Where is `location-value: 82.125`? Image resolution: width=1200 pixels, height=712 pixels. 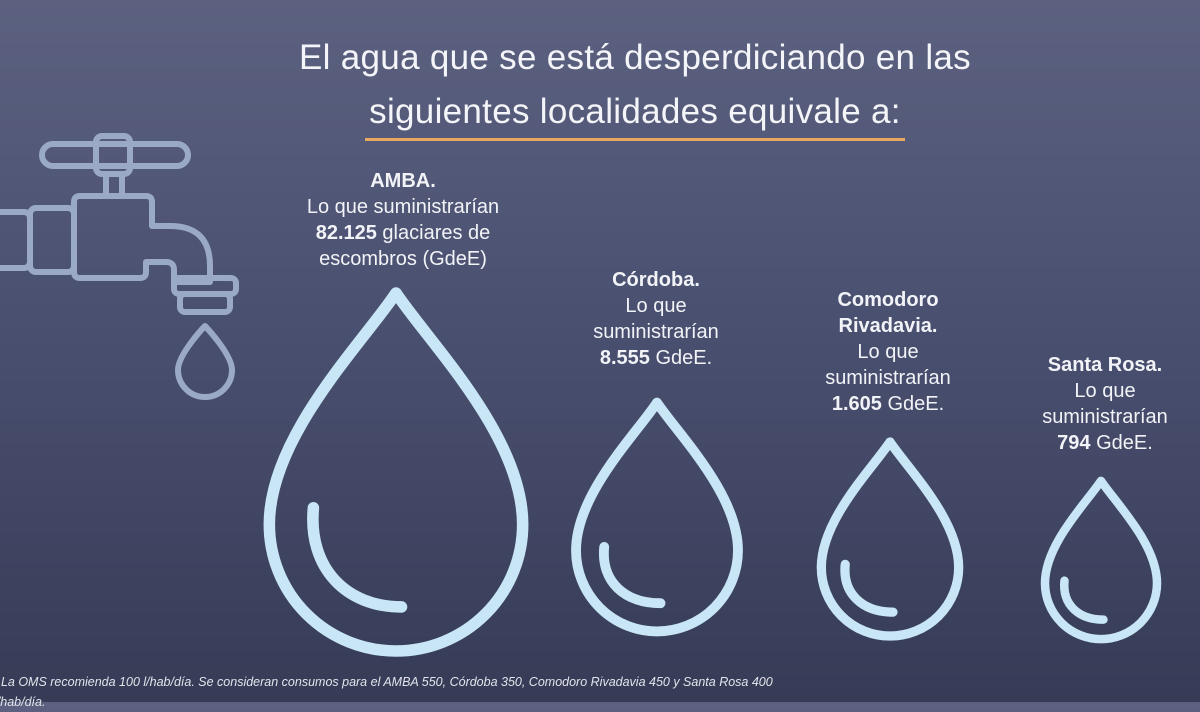
location-value: 82.125 is located at coordinates (346, 233).